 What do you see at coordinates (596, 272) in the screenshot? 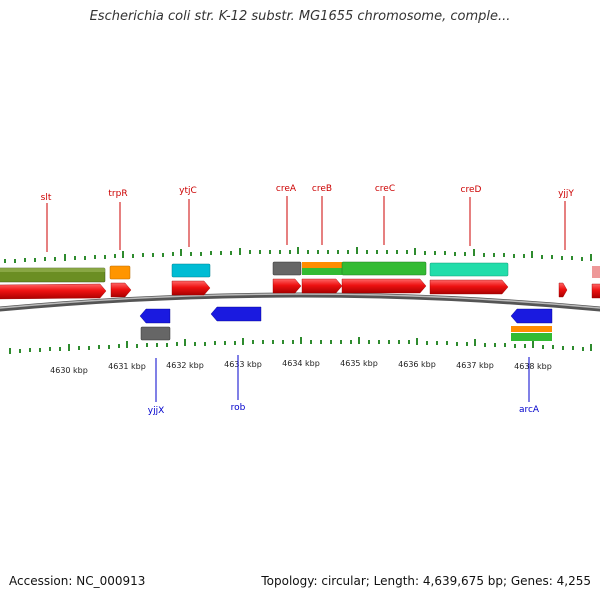
I see `feature-partial` at bounding box center [596, 272].